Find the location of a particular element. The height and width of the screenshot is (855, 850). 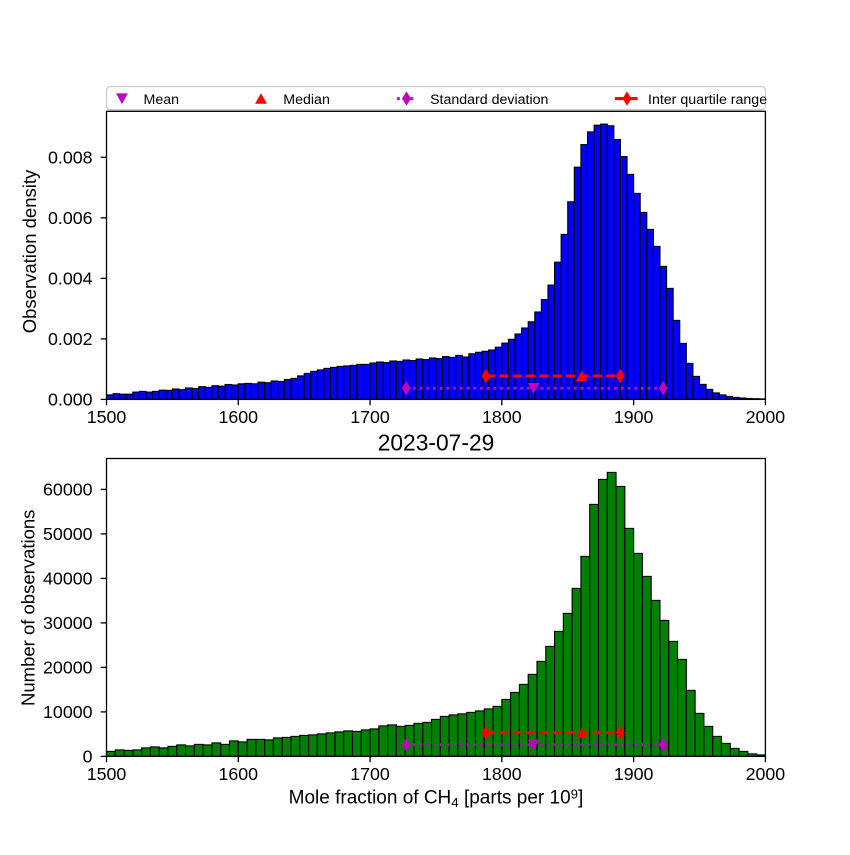

svg-text: 0.004 is located at coordinates (70, 279).